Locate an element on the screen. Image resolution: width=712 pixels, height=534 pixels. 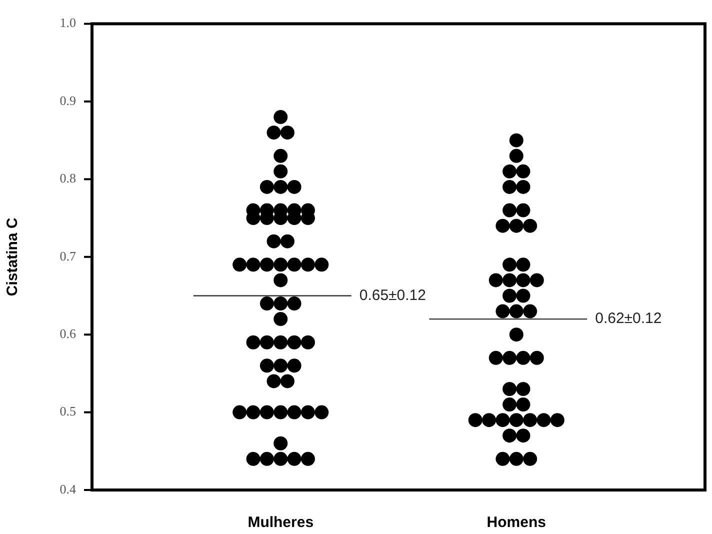
y-tick-label: 1.0 is located at coordinates (68, 22).